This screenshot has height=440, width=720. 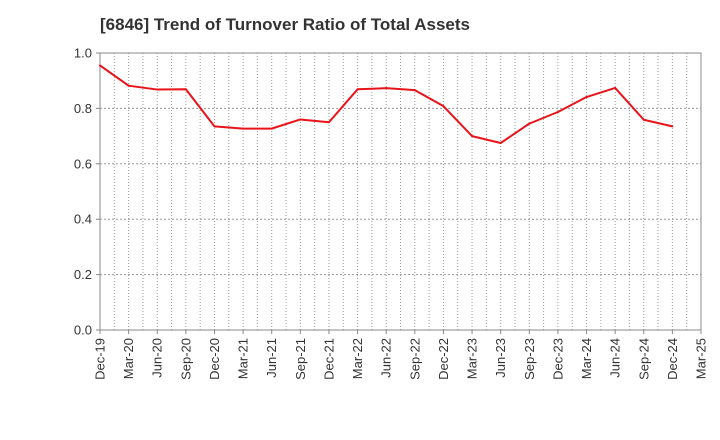 I want to click on x-tick-label: Dec-21, so click(x=328, y=359).